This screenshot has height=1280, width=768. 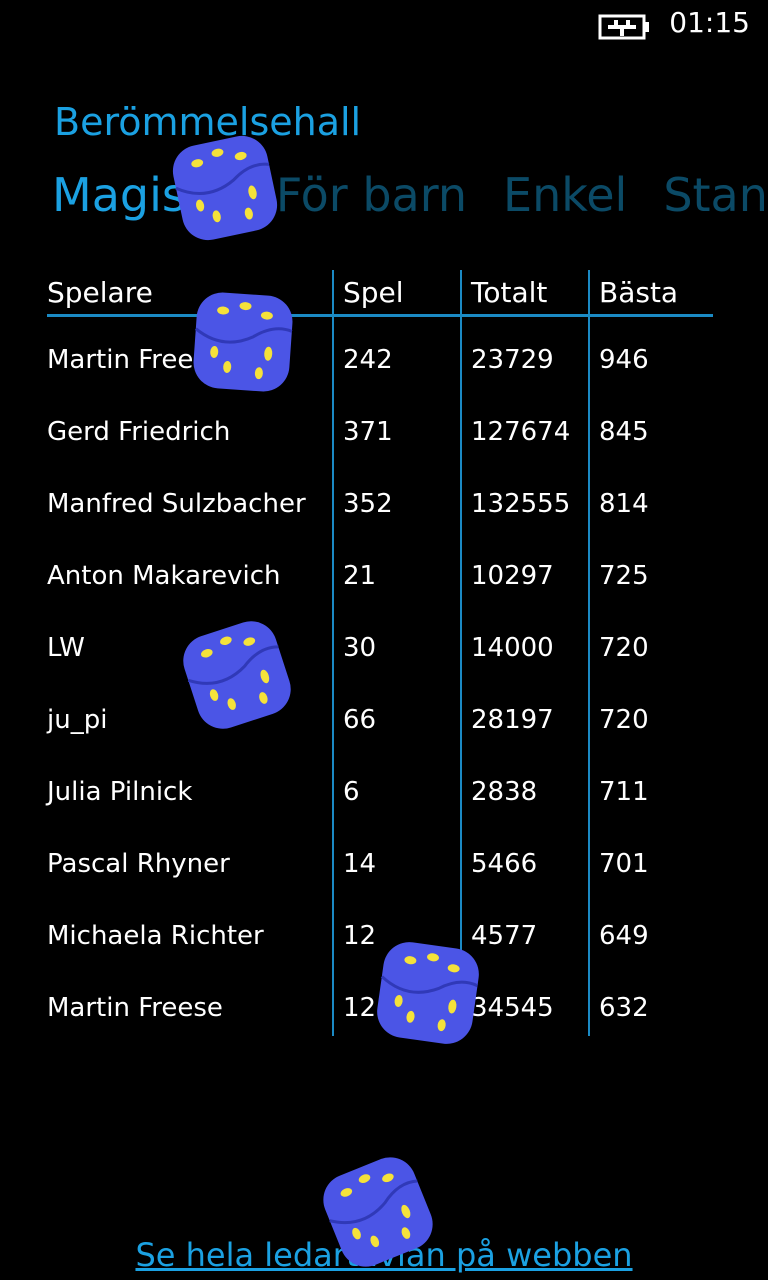 What do you see at coordinates (624, 936) in the screenshot?
I see `score-cell: 649` at bounding box center [624, 936].